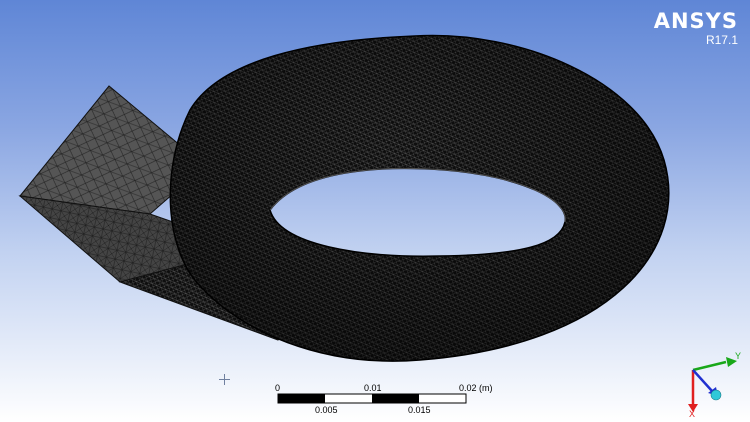  What do you see at coordinates (419, 410) in the screenshot?
I see `scale-label-0015: 0.015` at bounding box center [419, 410].